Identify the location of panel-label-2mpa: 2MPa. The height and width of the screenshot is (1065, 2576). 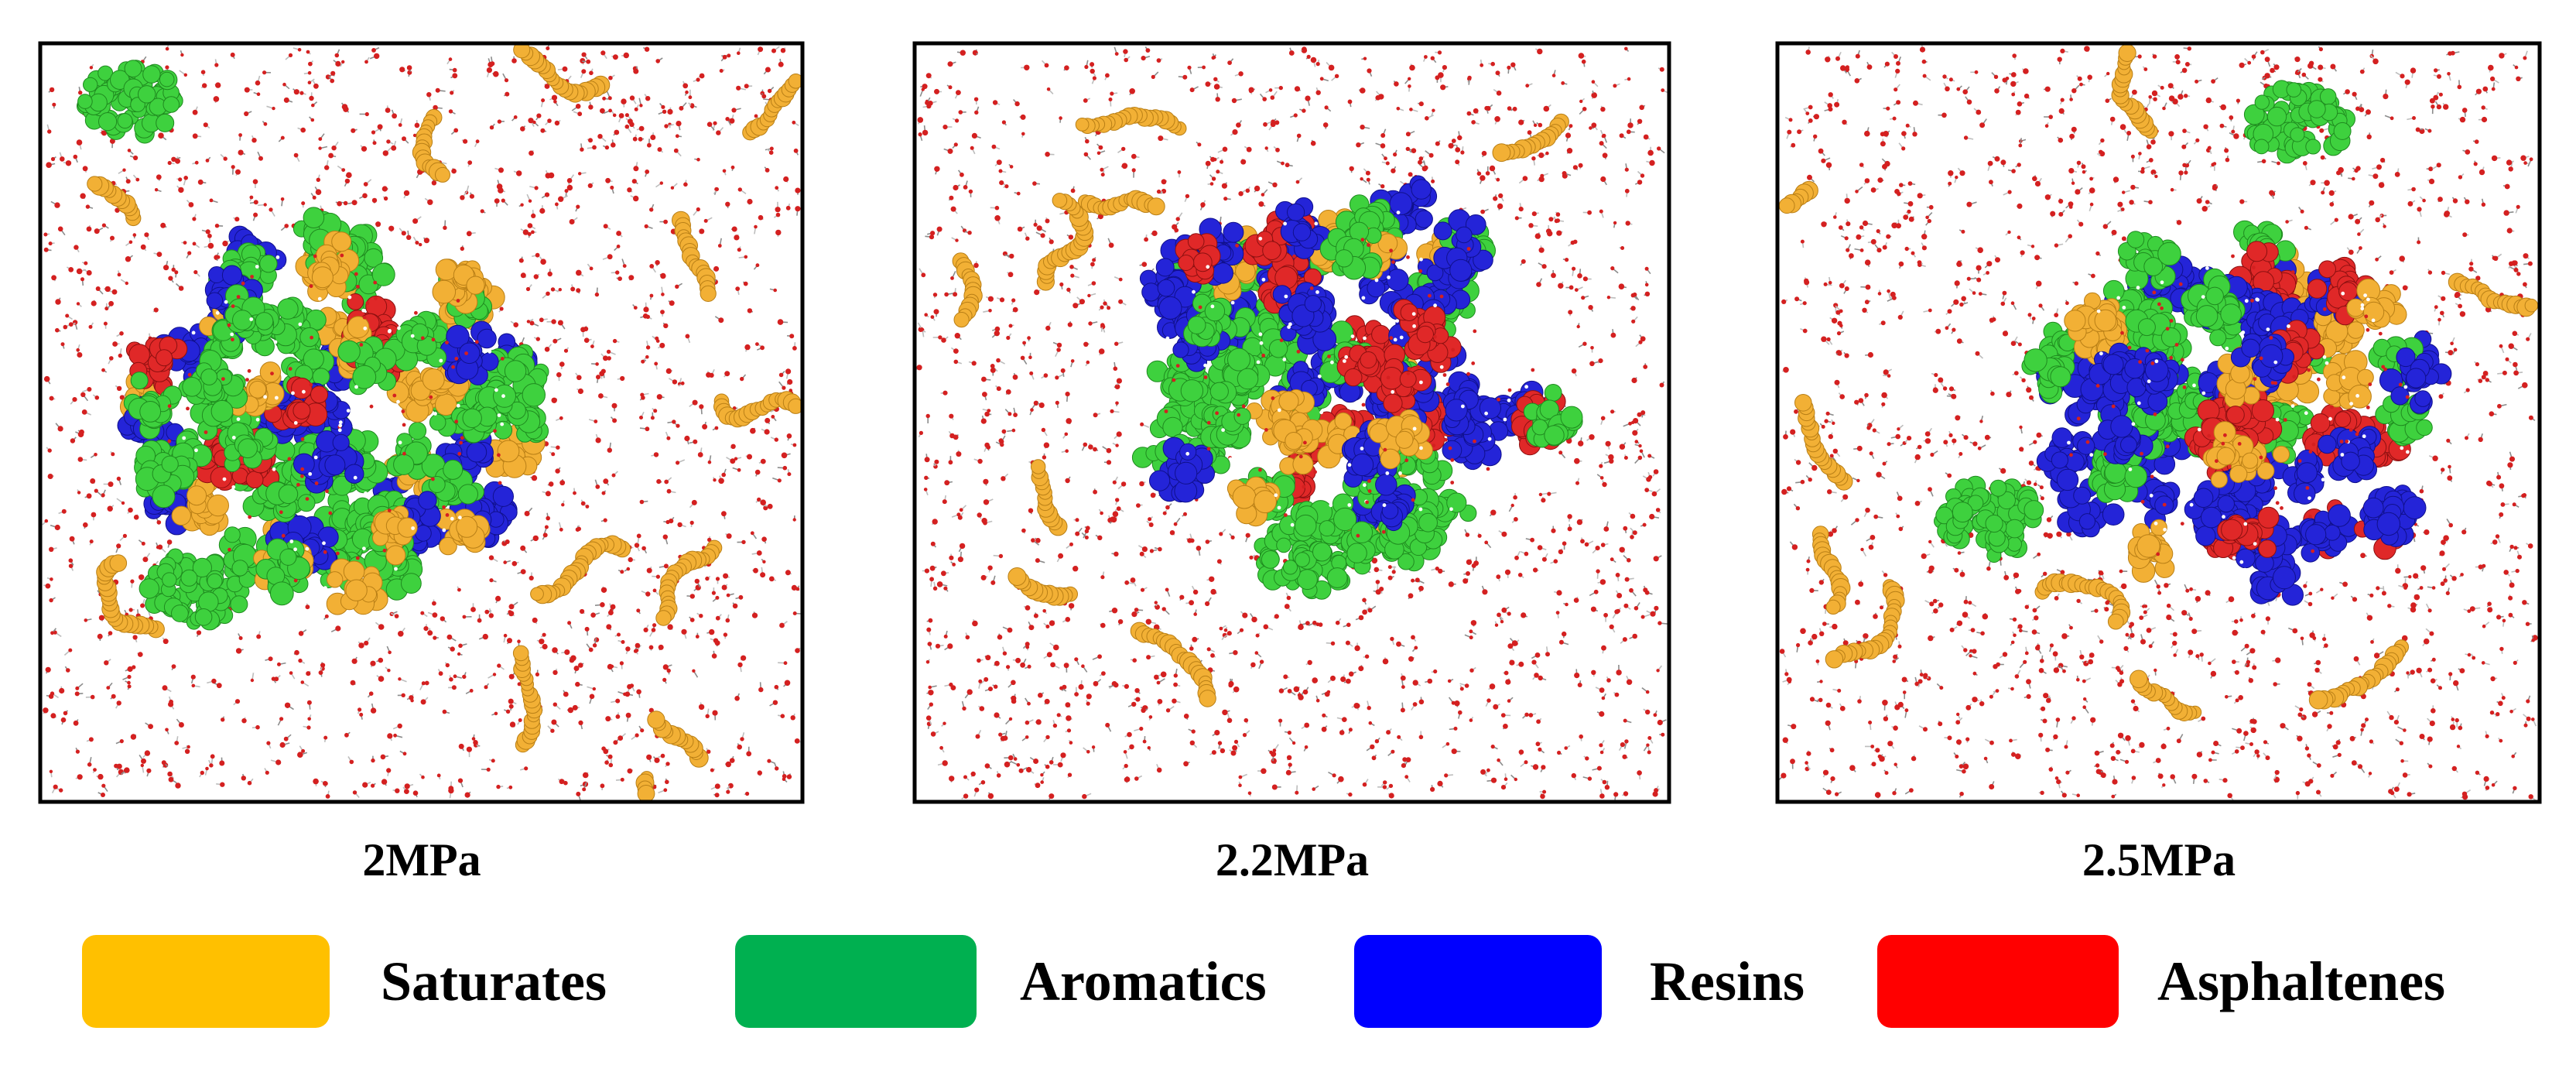
(422, 859).